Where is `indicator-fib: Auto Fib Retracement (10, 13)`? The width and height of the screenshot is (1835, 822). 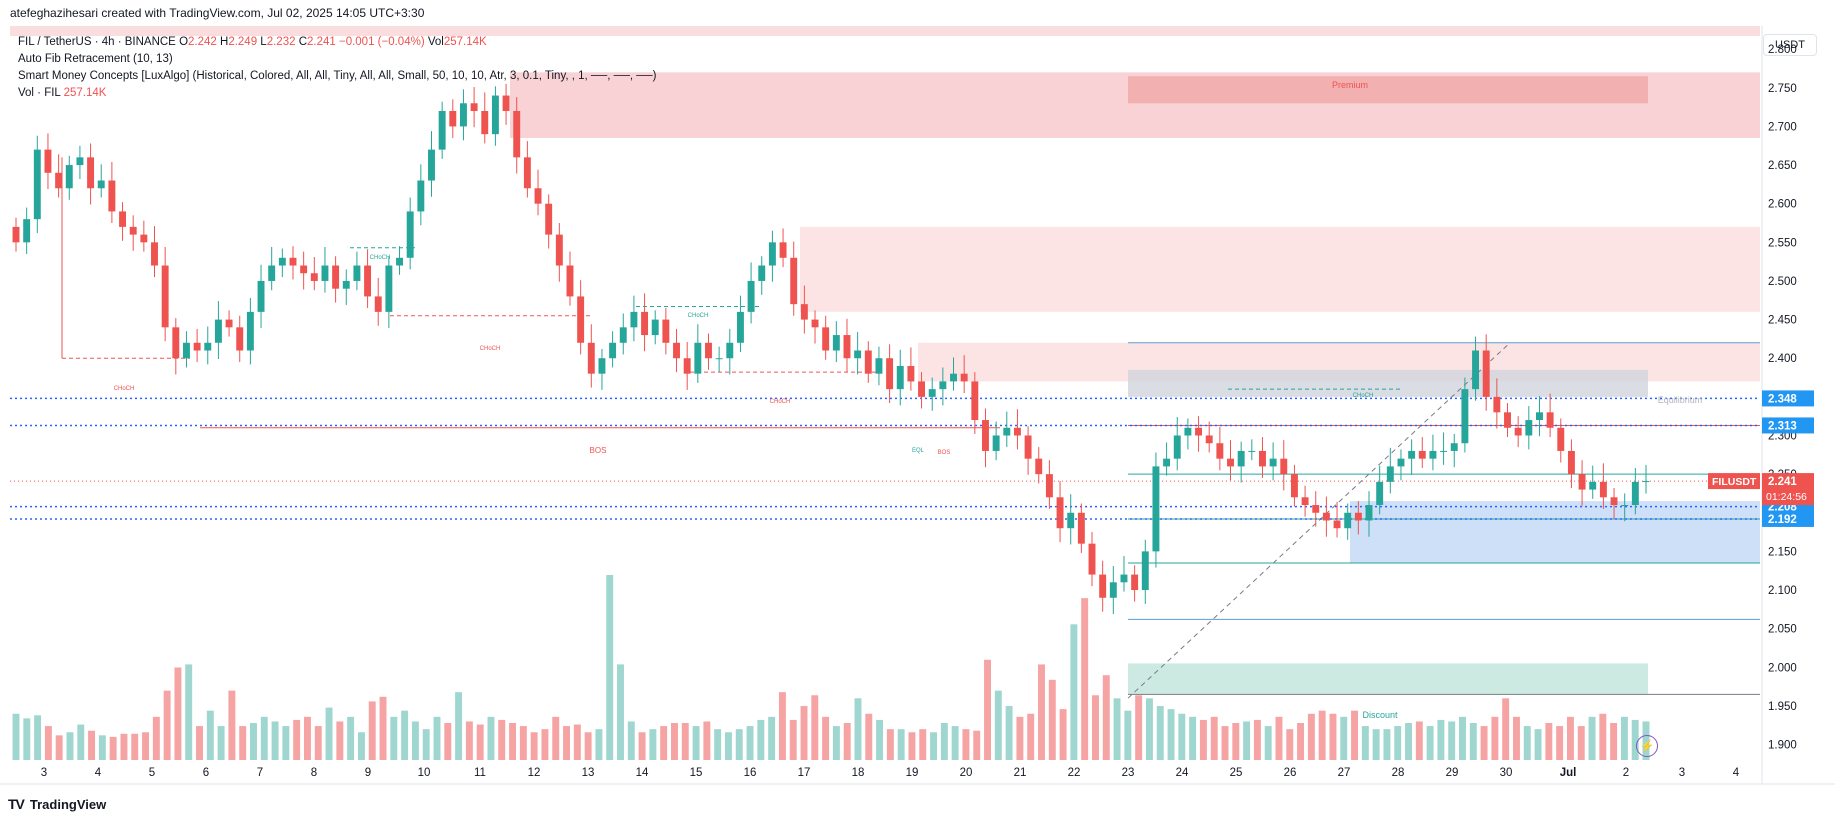
indicator-fib: Auto Fib Retracement (10, 13) is located at coordinates (95, 59).